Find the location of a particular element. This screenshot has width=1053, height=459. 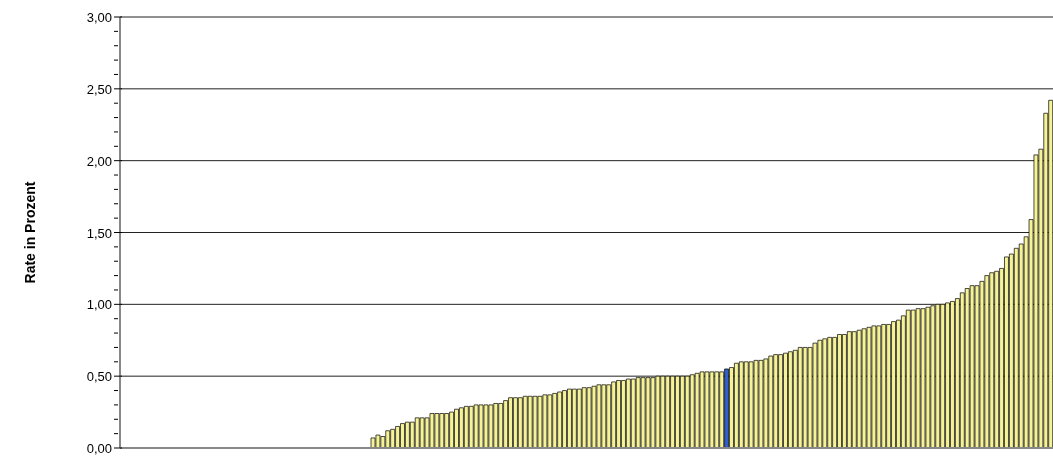

y-tick-label: 3,00 is located at coordinates (99, 17).